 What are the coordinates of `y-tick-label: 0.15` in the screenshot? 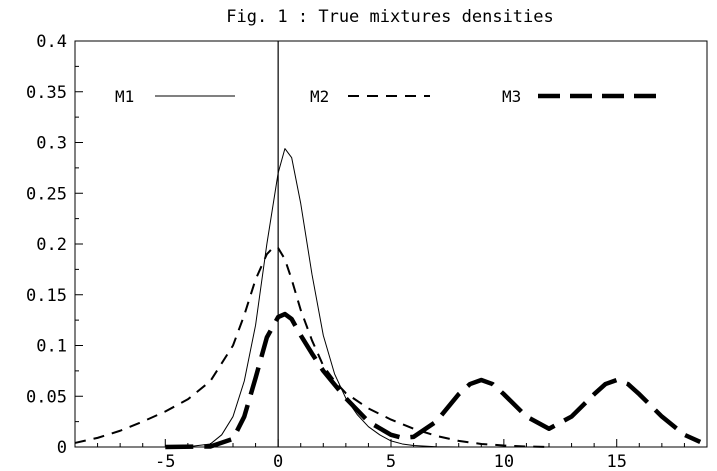 It's located at (46, 296).